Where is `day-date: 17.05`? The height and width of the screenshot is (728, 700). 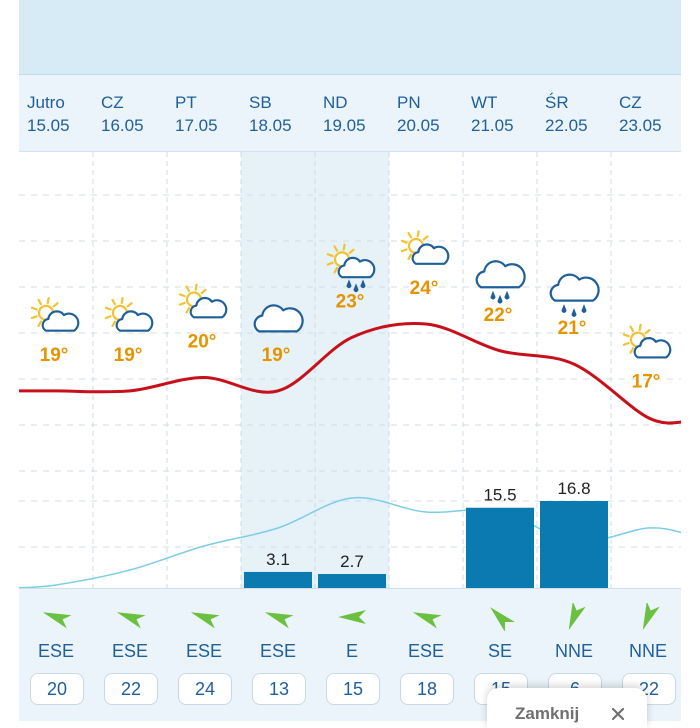
day-date: 17.05 is located at coordinates (196, 125).